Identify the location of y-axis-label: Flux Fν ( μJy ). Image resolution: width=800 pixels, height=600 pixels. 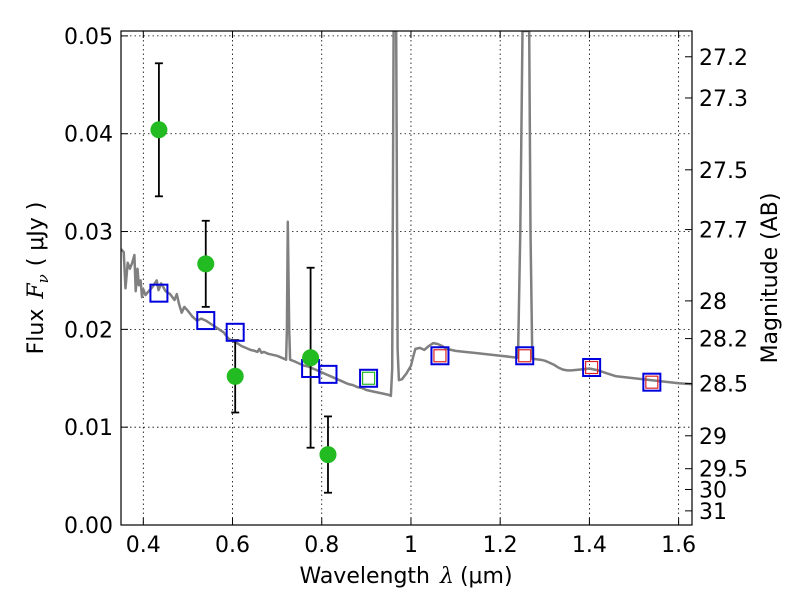
(38, 278).